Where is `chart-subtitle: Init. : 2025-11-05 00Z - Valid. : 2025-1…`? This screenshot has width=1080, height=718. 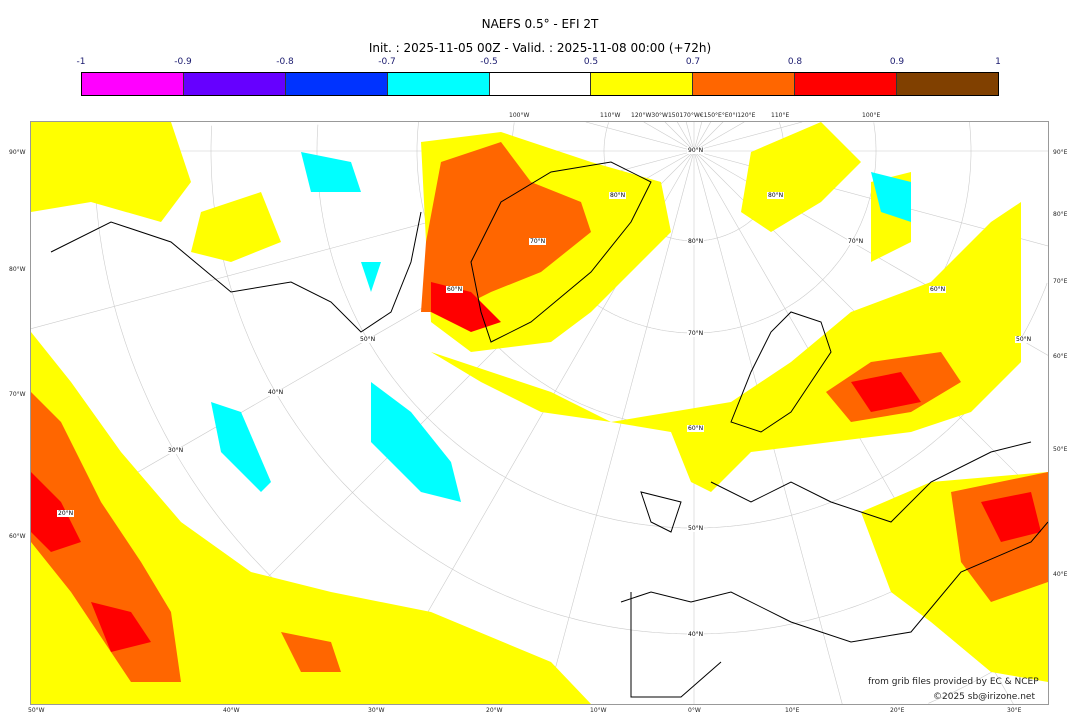 chart-subtitle: Init. : 2025-11-05 00Z - Valid. : 2025-1… is located at coordinates (540, 48).